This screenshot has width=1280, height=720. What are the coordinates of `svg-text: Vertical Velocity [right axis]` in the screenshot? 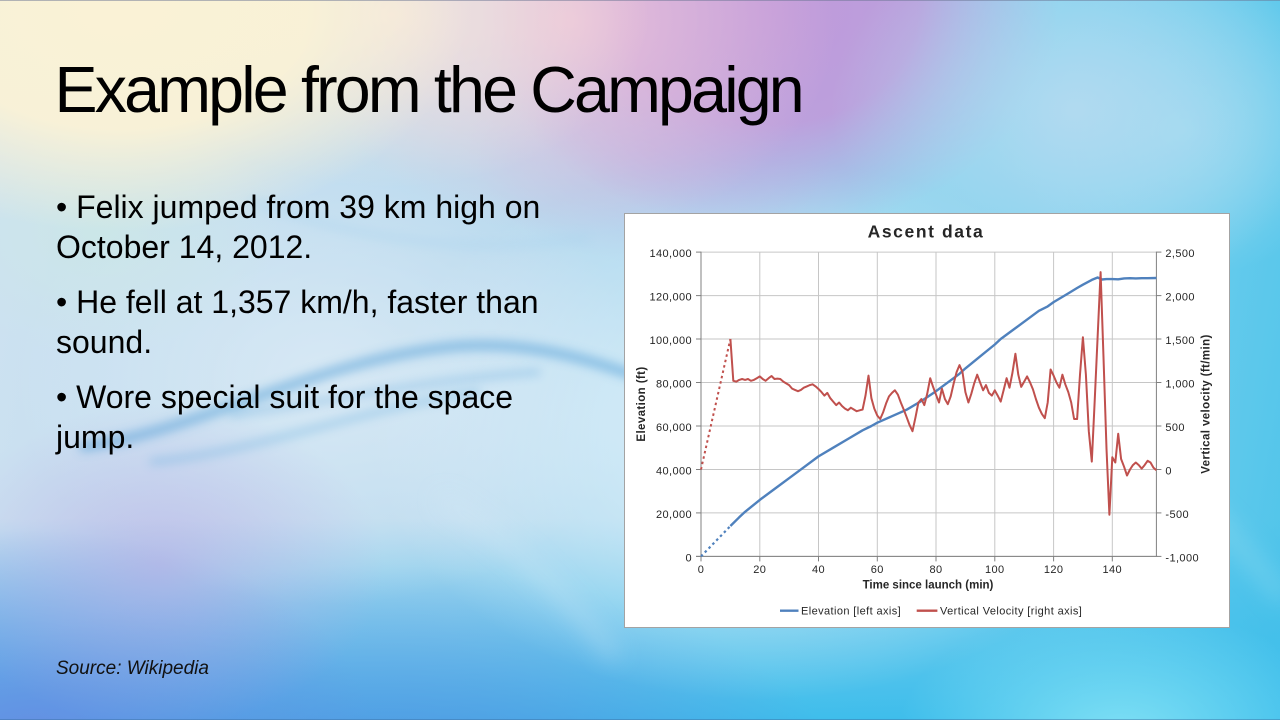 It's located at (1011, 612).